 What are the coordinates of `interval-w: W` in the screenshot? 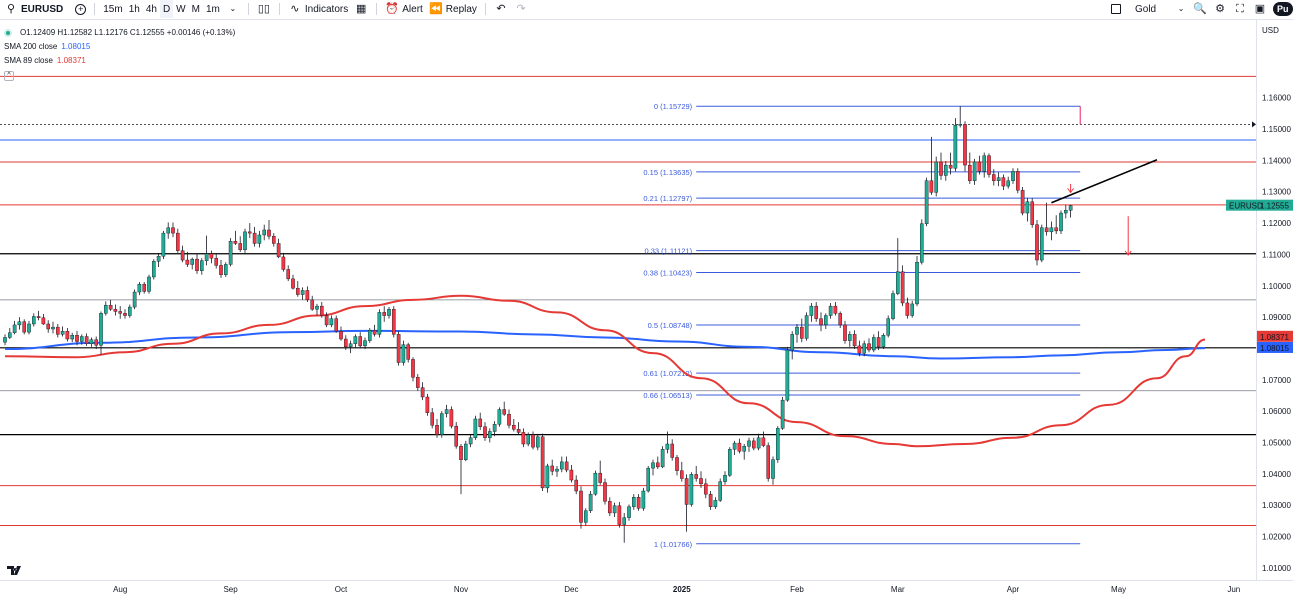 It's located at (181, 9).